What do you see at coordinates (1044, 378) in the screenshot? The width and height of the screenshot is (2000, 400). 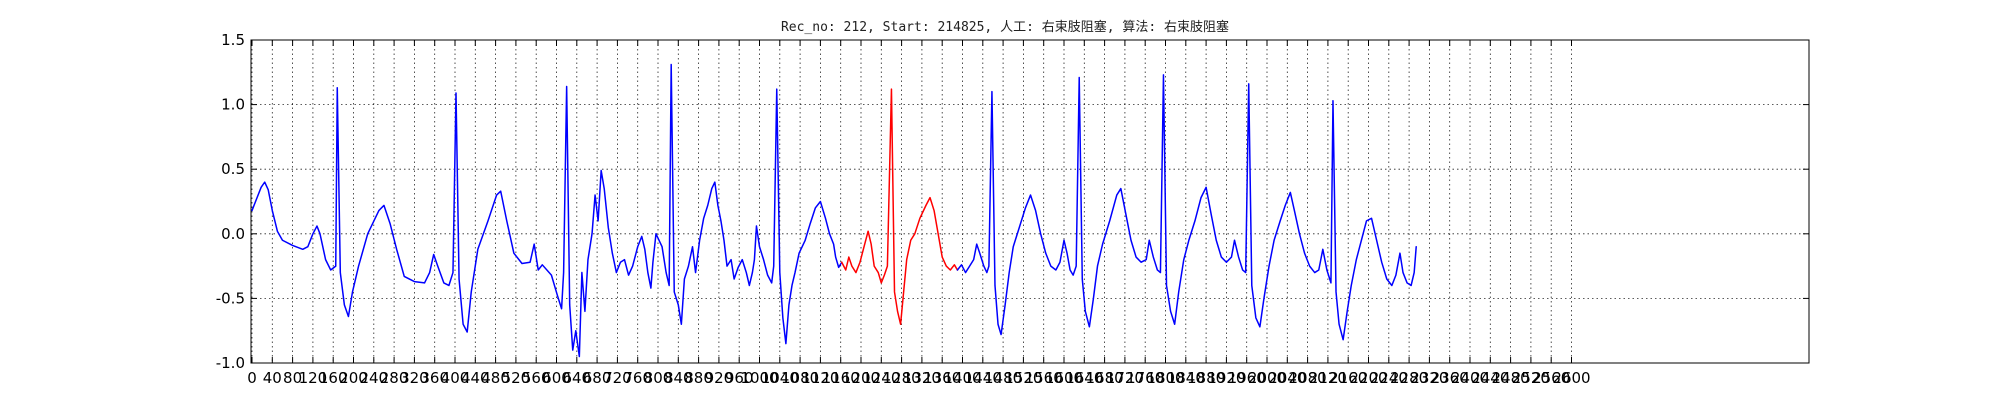 I see `x-tick-label: 1560` at bounding box center [1044, 378].